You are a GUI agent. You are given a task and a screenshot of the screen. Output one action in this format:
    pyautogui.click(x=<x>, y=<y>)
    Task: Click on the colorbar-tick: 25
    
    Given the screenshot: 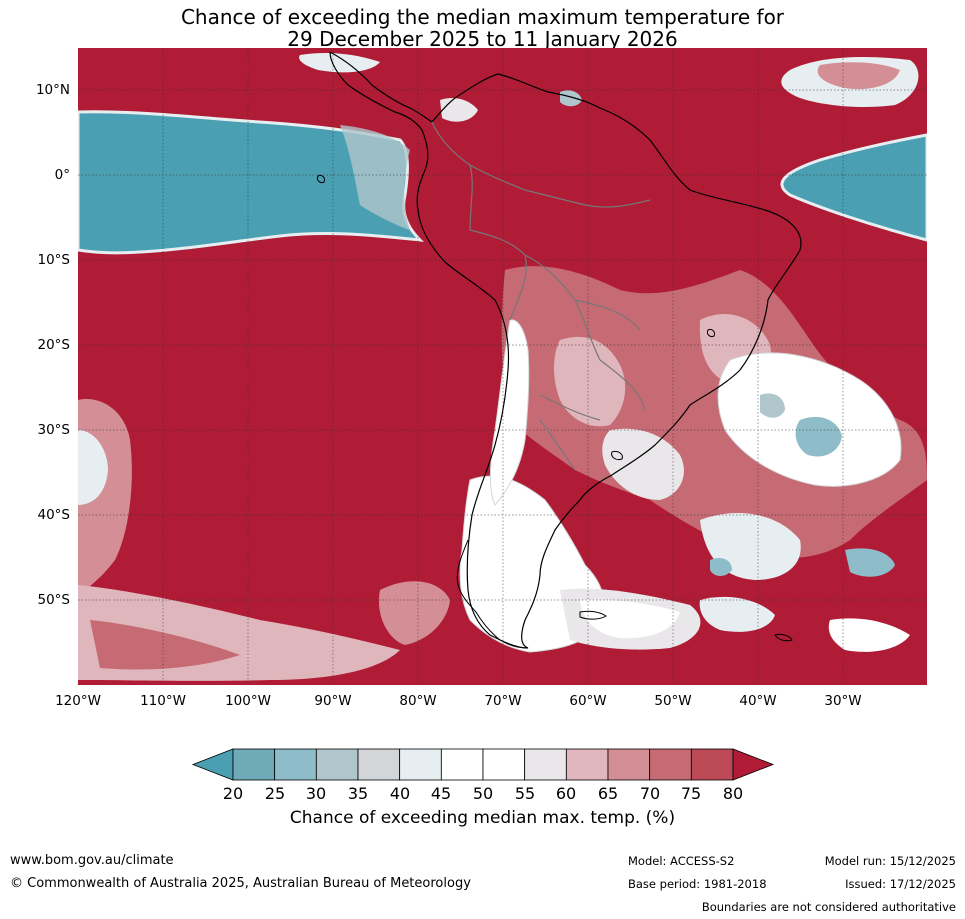 What is the action you would take?
    pyautogui.click(x=275, y=793)
    